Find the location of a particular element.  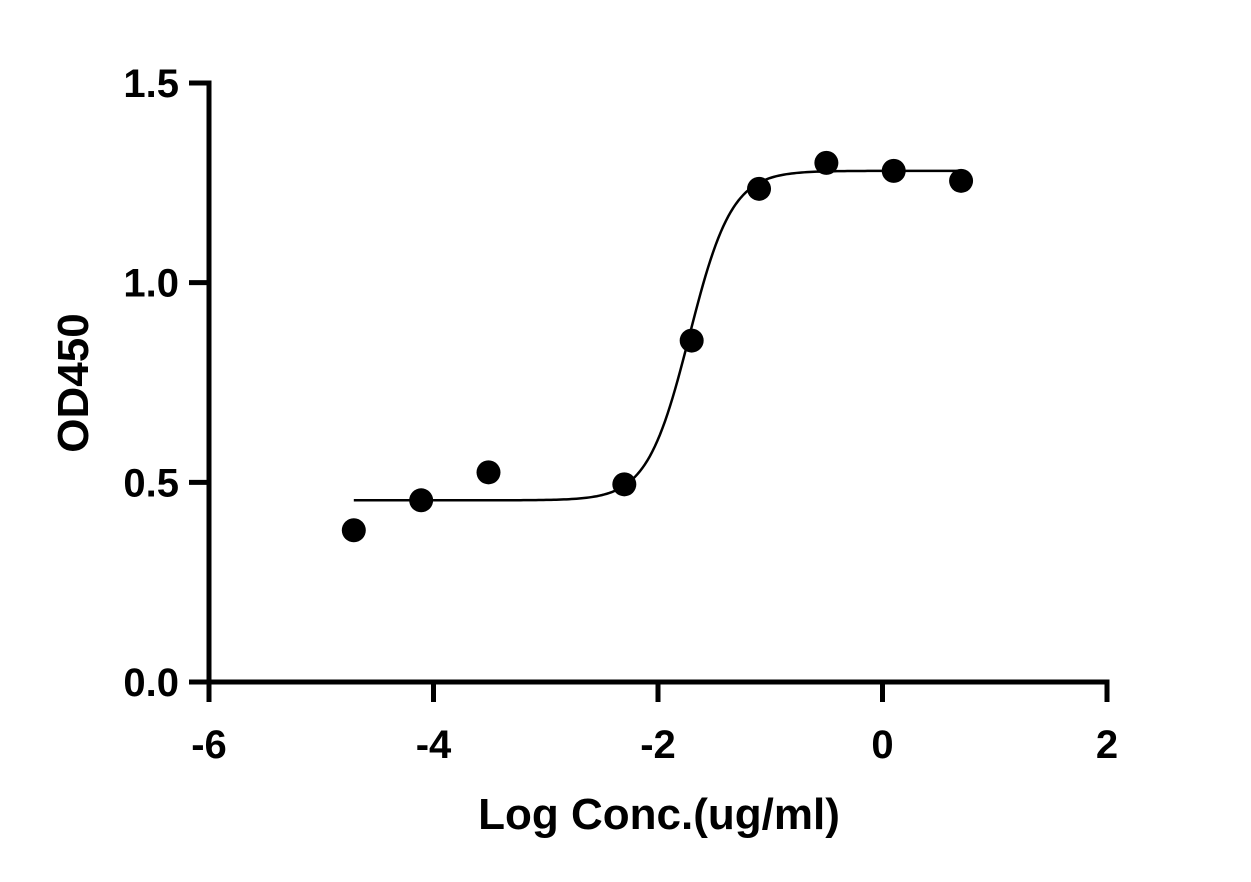

x-tick-label: -2 is located at coordinates (658, 745).